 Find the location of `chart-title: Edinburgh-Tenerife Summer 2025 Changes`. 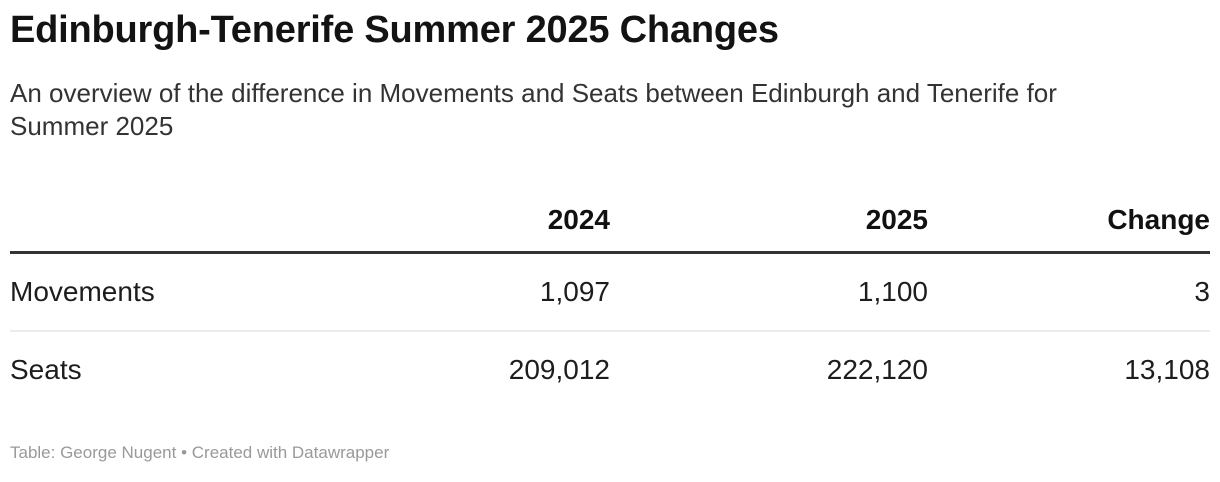

chart-title: Edinburgh-Tenerife Summer 2025 Changes is located at coordinates (394, 30).